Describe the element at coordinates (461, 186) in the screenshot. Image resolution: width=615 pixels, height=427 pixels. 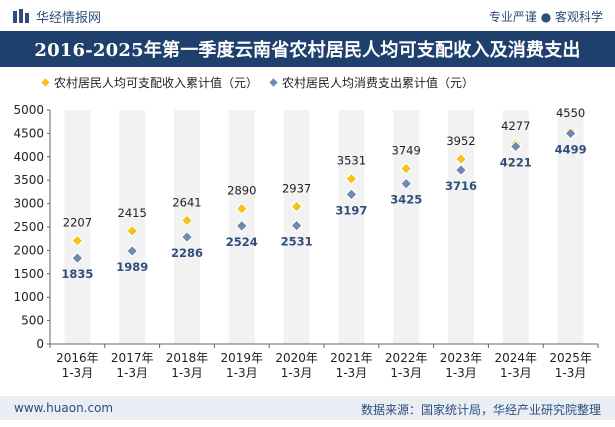
I see `expense-data-label: 3716` at that location.